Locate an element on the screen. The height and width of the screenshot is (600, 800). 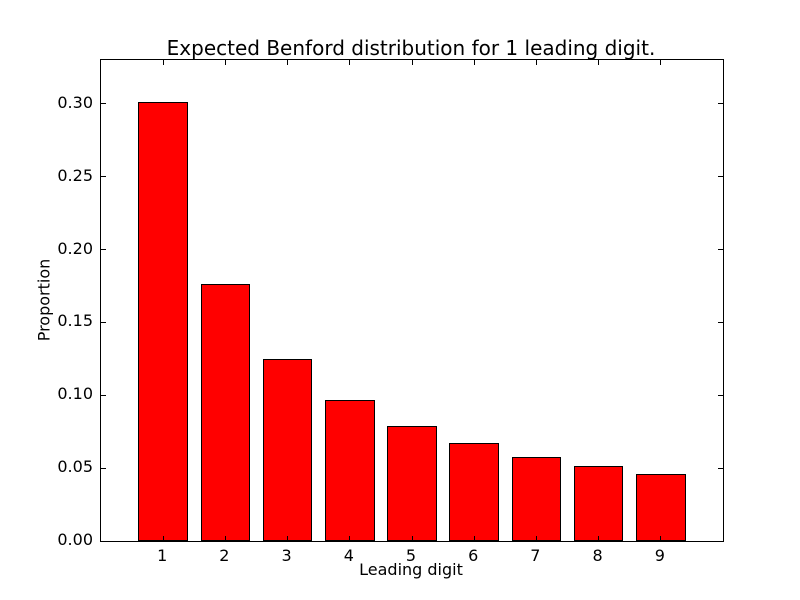
y-tick-label: 0.05 is located at coordinates (75, 467).